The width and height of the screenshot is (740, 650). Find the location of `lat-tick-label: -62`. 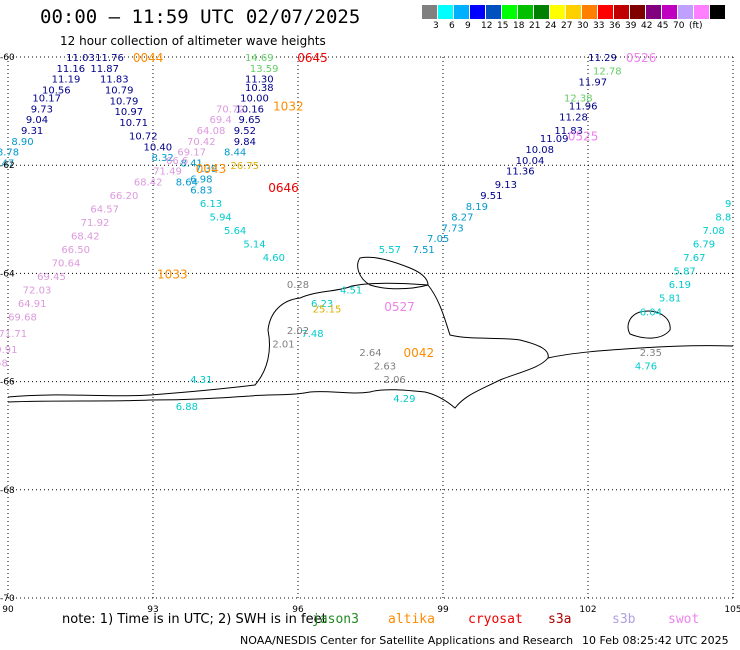

lat-tick-label: -62 is located at coordinates (7, 166).